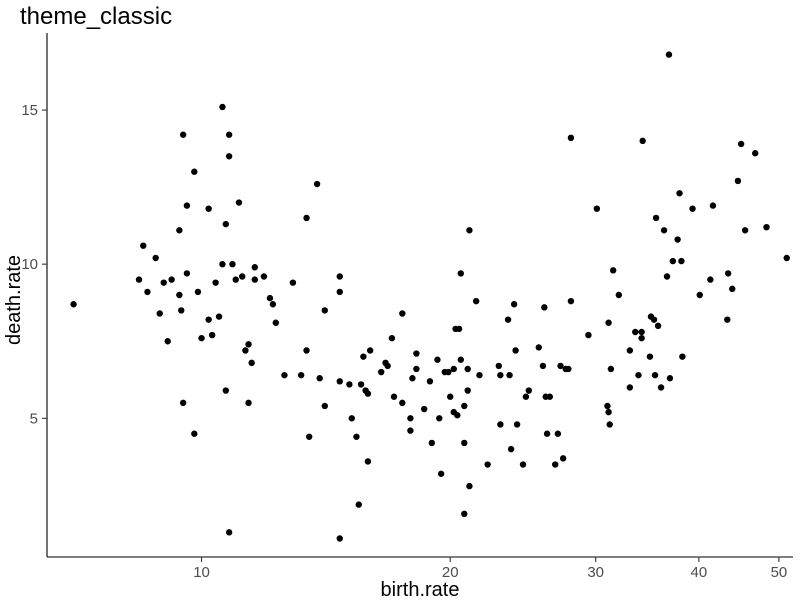 This screenshot has height=600, width=800. I want to click on y-axis-title: death.rate, so click(14, 300).